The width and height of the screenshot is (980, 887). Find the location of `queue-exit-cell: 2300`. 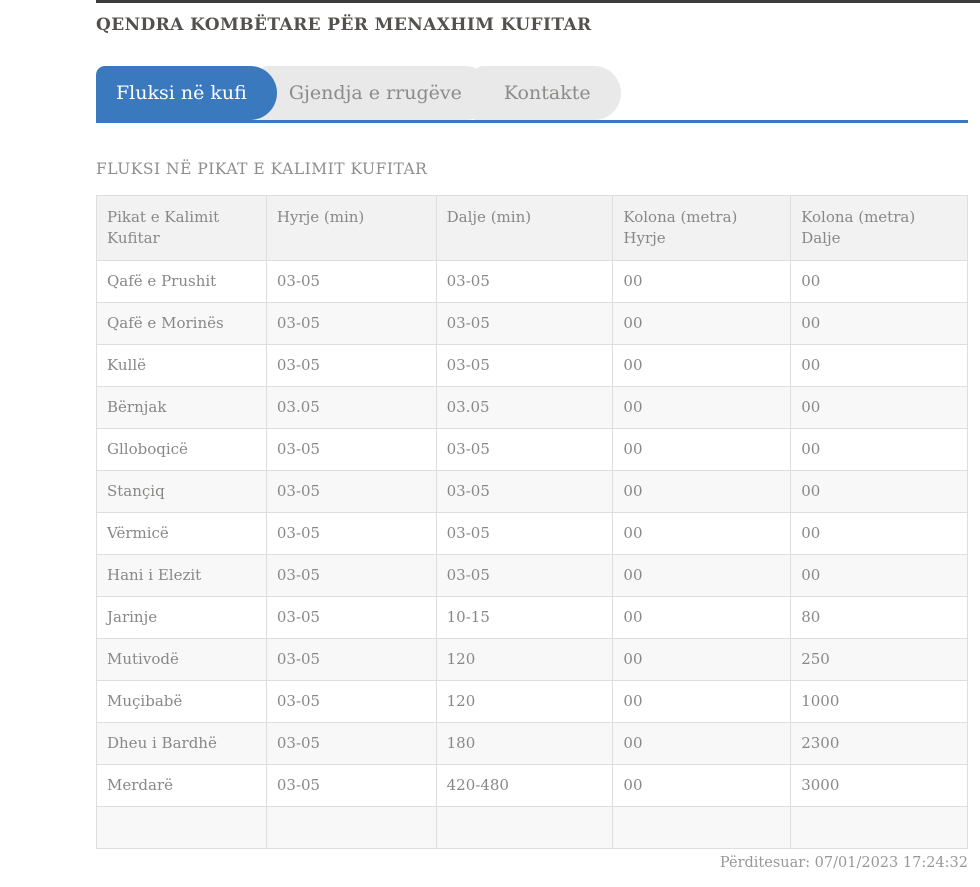

queue-exit-cell: 2300 is located at coordinates (879, 743).